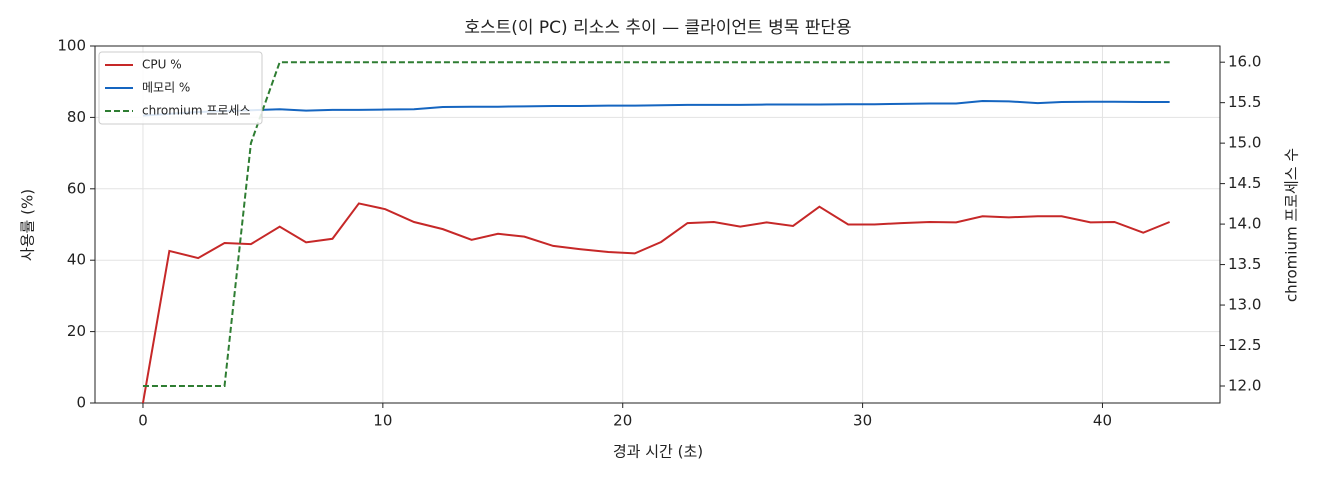 This screenshot has height=480, width=1320. I want to click on y-tick-label: 100, so click(71, 46).